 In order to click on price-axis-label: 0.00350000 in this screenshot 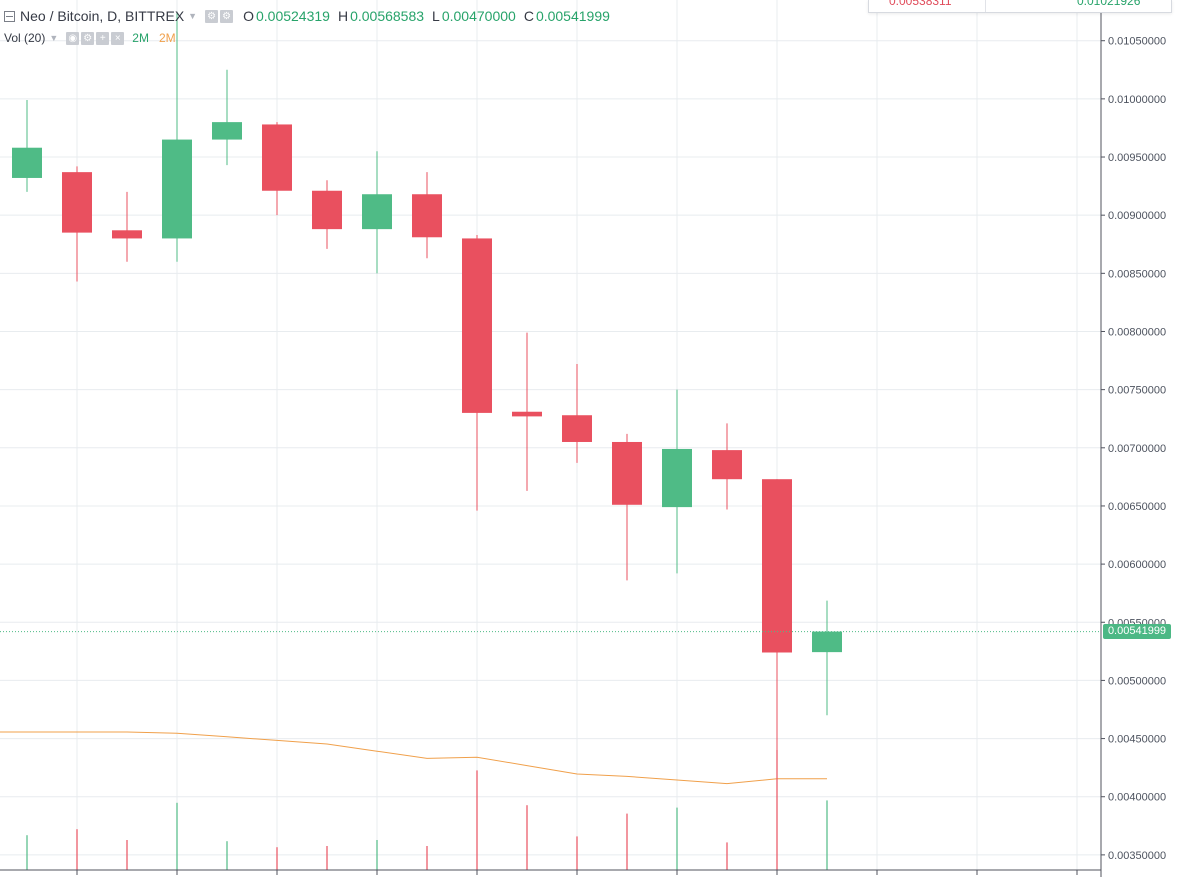, I will do `click(1137, 856)`.